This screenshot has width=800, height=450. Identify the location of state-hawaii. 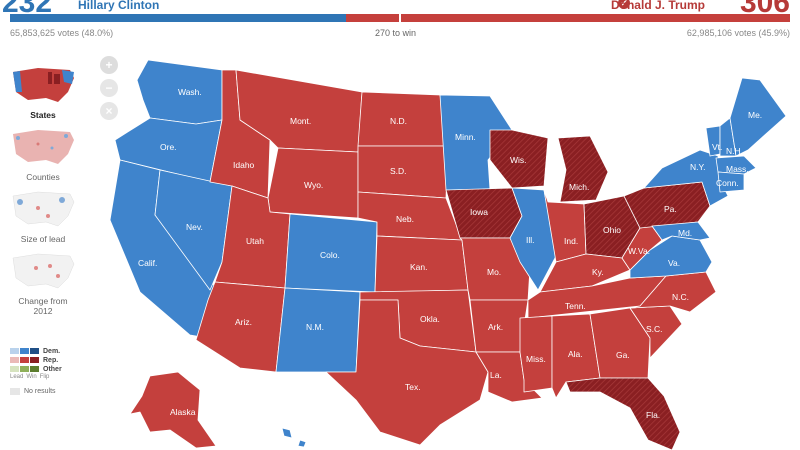
(294, 437).